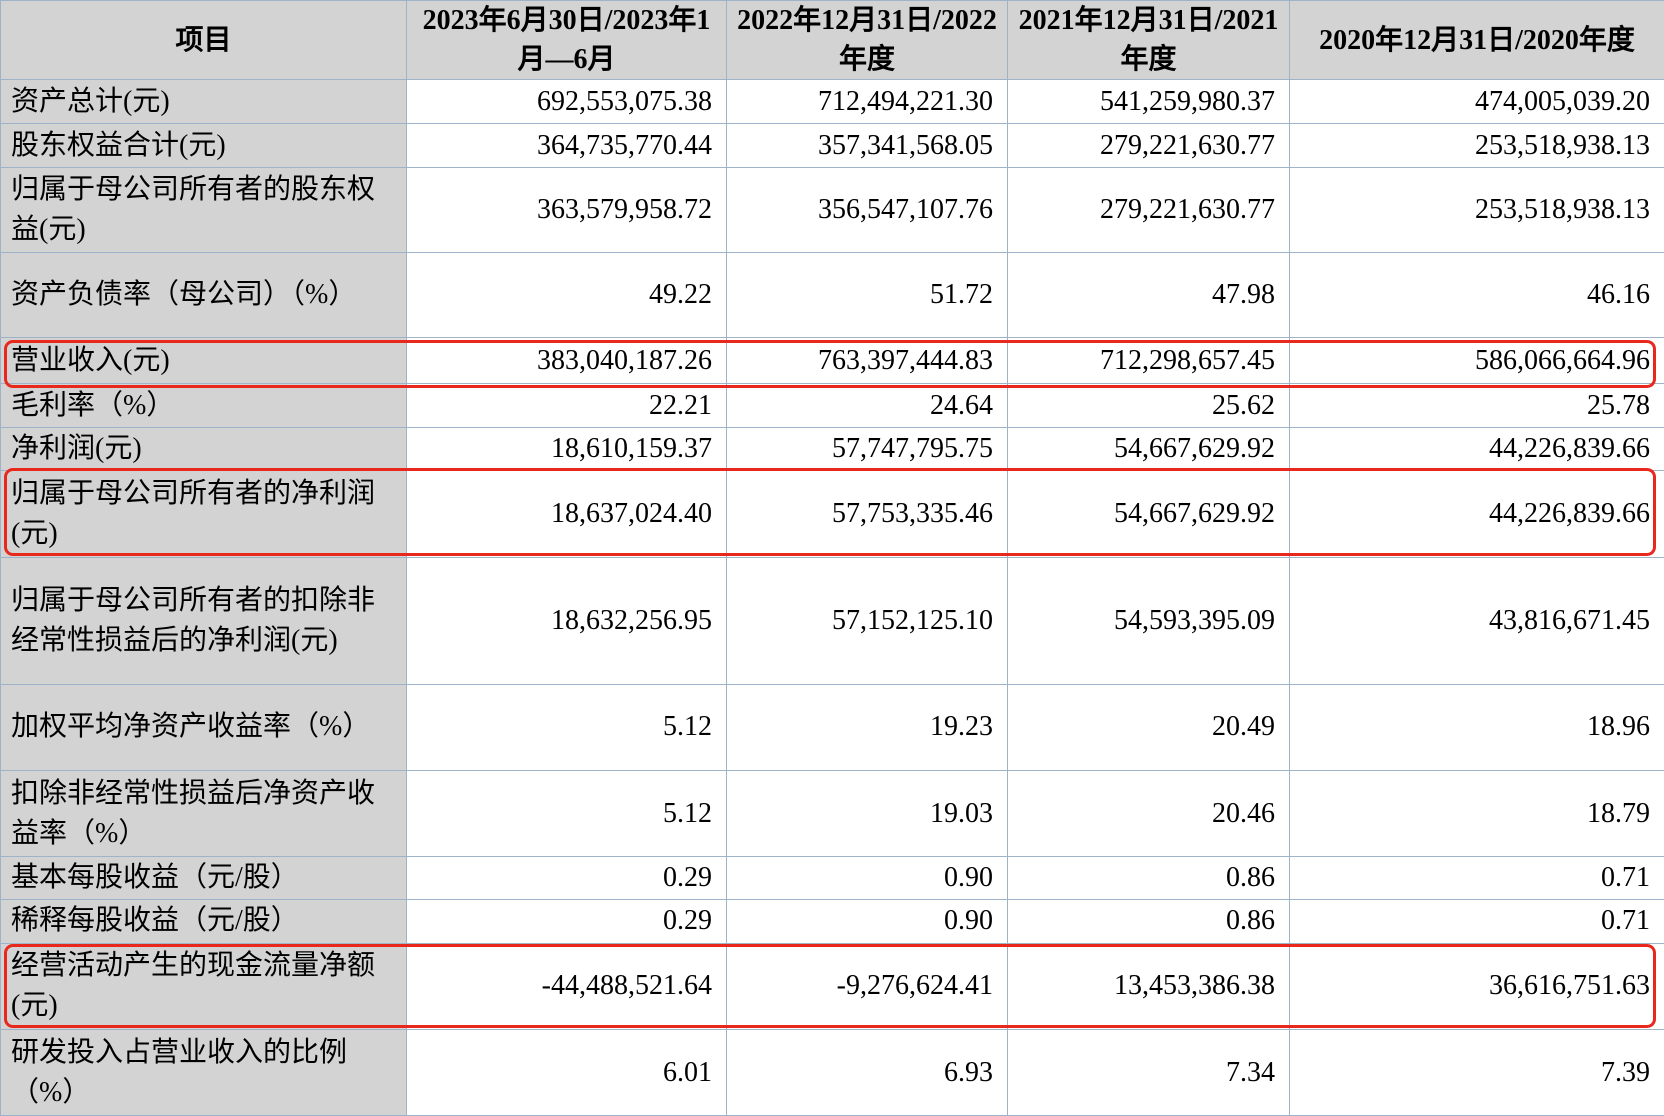 This screenshot has height=1116, width=1664. What do you see at coordinates (1148, 40) in the screenshot?
I see `header-period-2021: 2021年12月31日/2021年度` at bounding box center [1148, 40].